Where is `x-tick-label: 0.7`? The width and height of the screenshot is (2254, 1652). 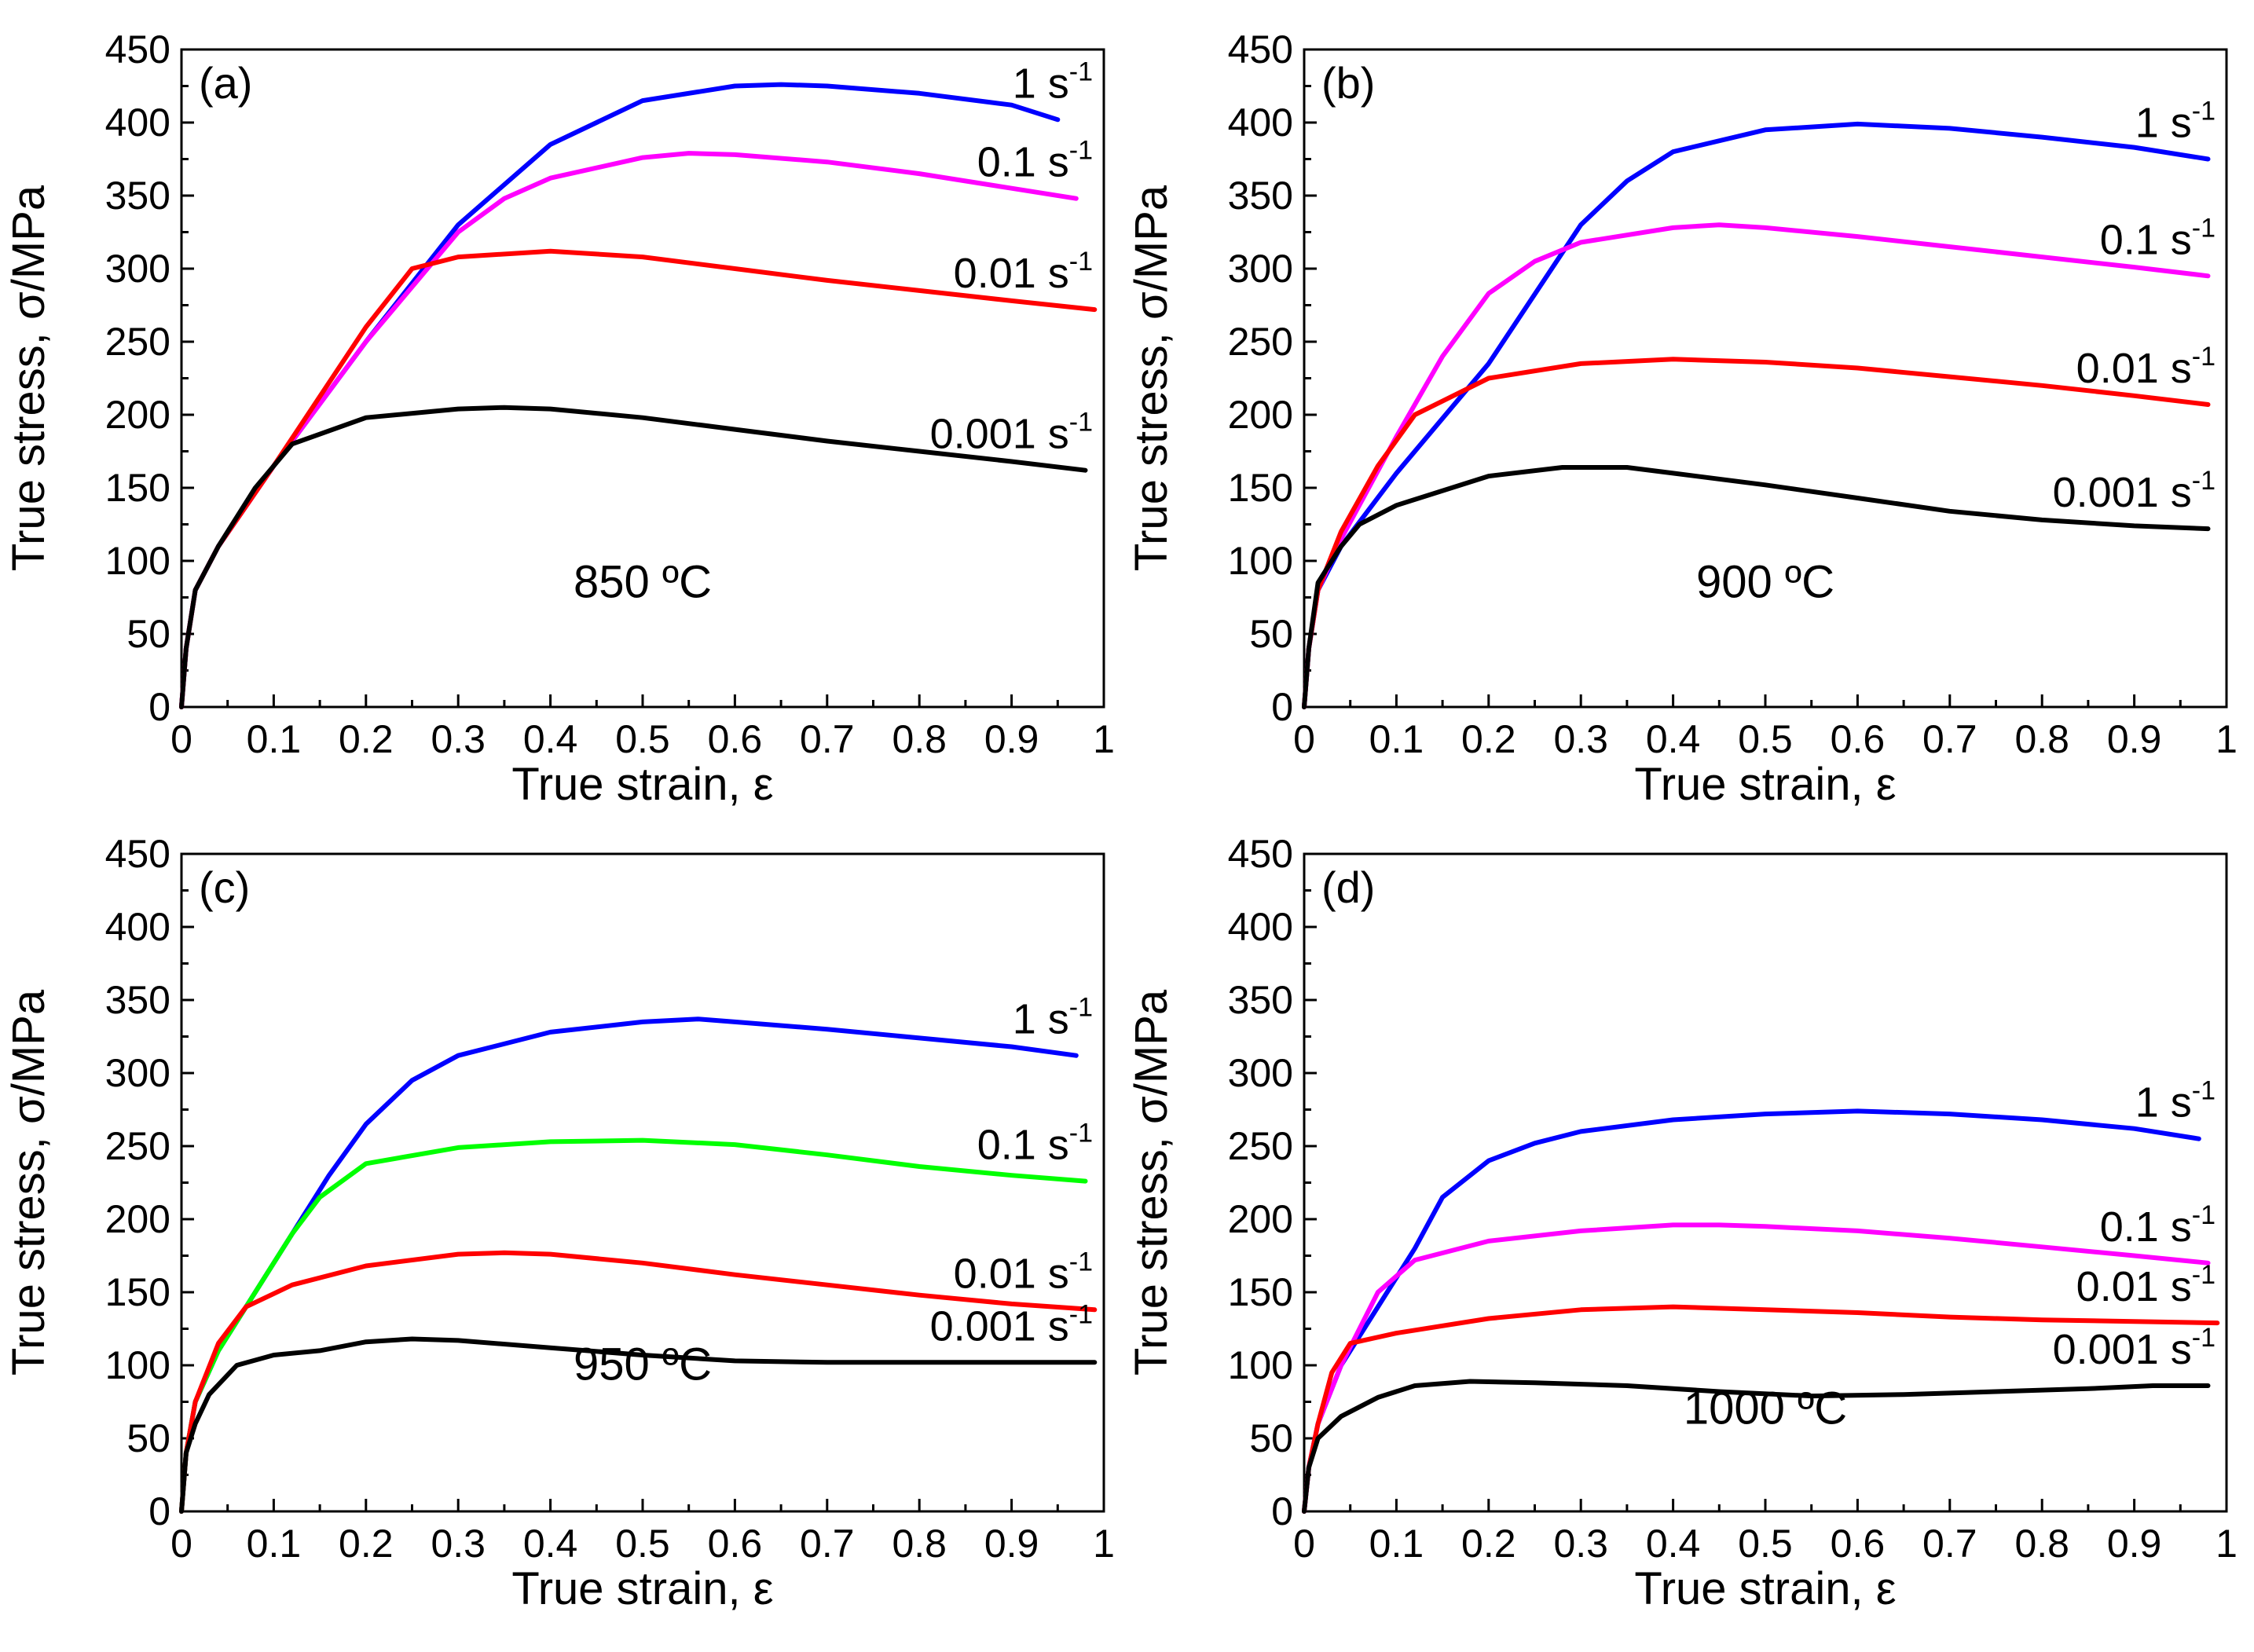 x-tick-label: 0.7 is located at coordinates (827, 1544).